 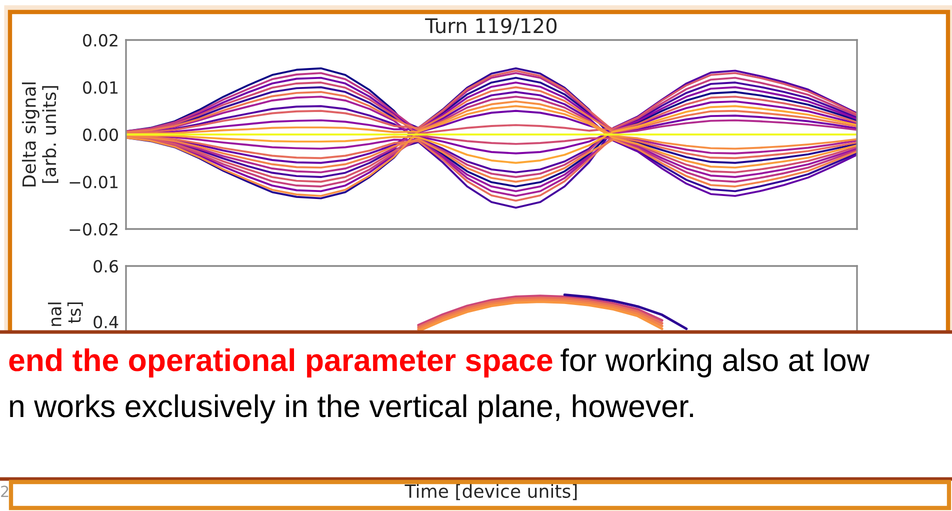 I want to click on y-tick-label: 0.4, so click(x=106, y=322).